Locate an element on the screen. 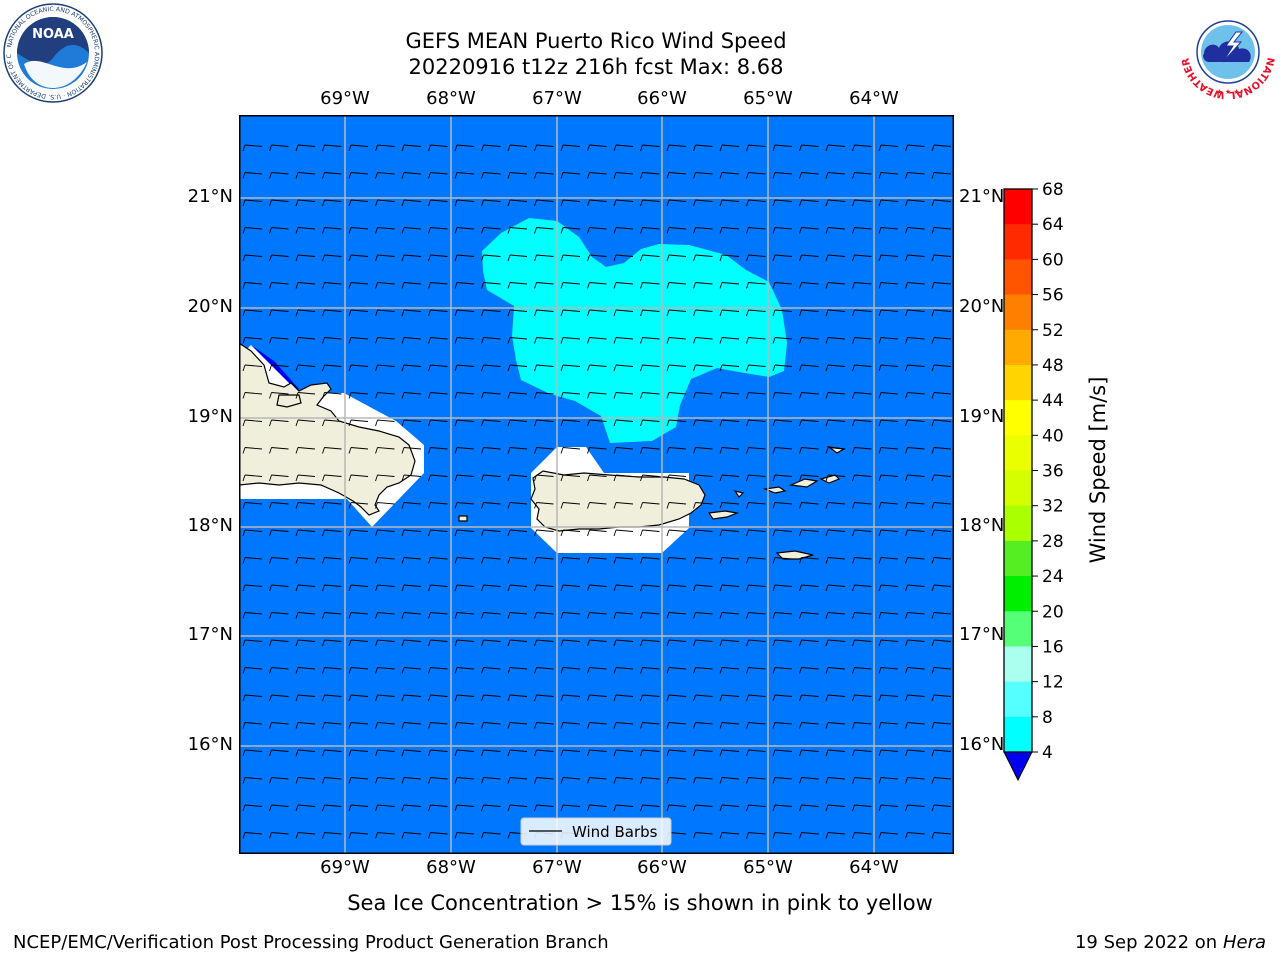  footer-host: Hera is located at coordinates (1244, 942).